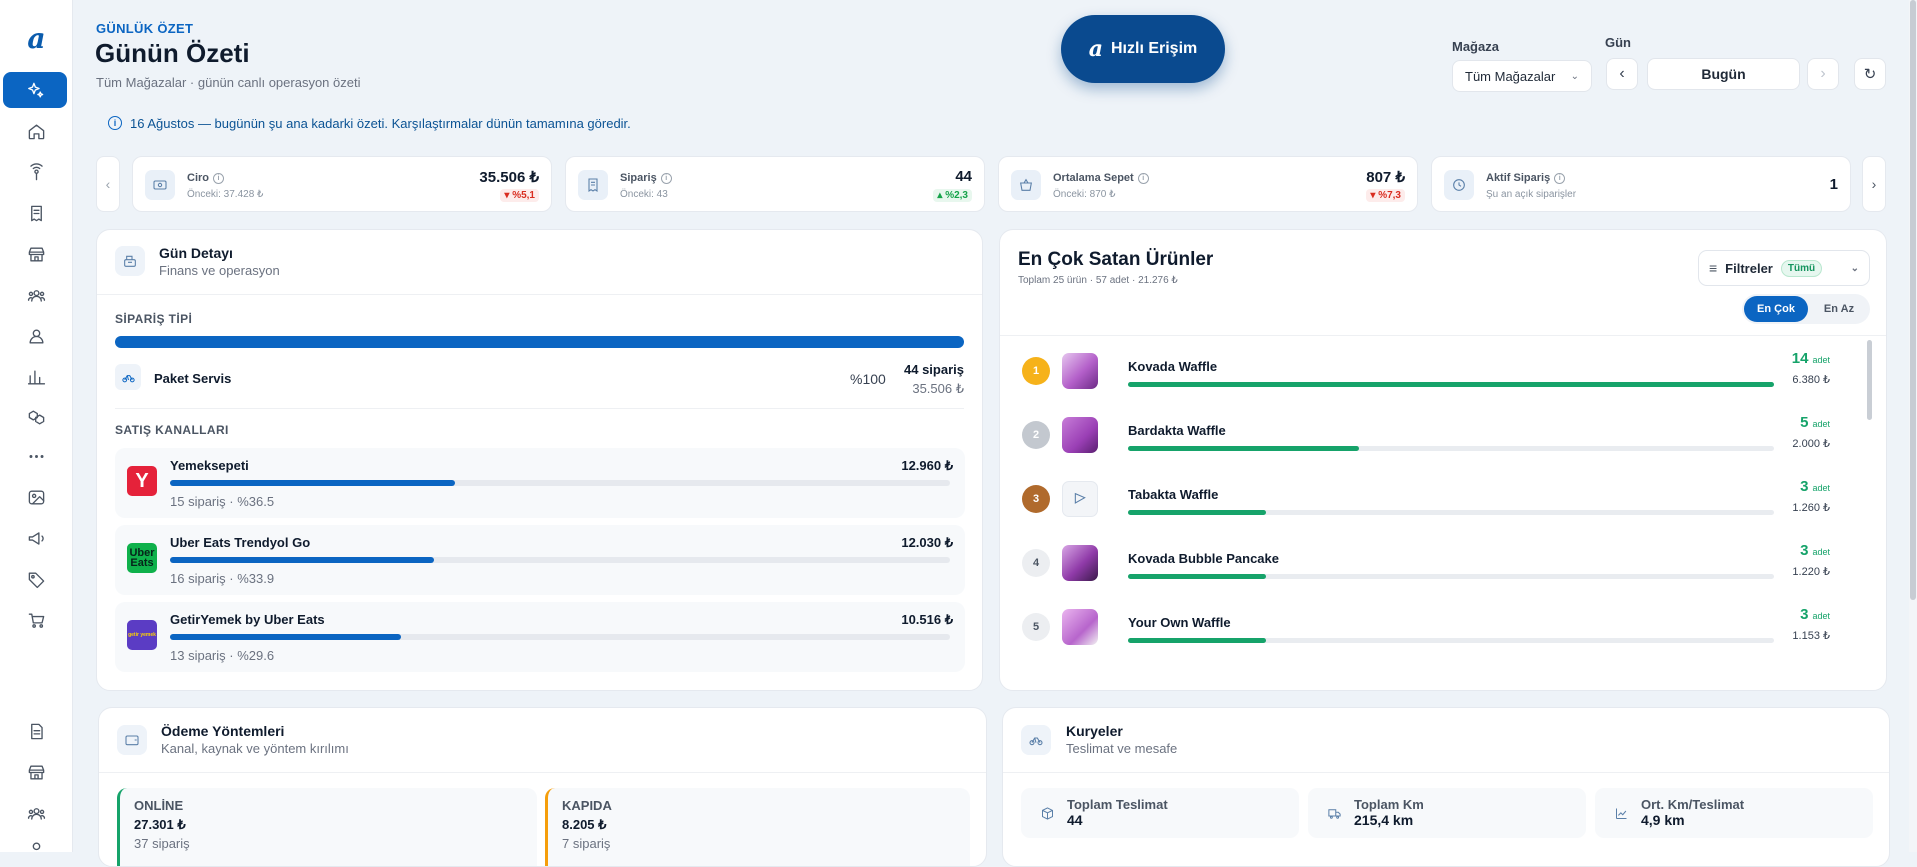  Describe the element at coordinates (1713, 268) in the screenshot. I see `filter-icon: ≡` at that location.